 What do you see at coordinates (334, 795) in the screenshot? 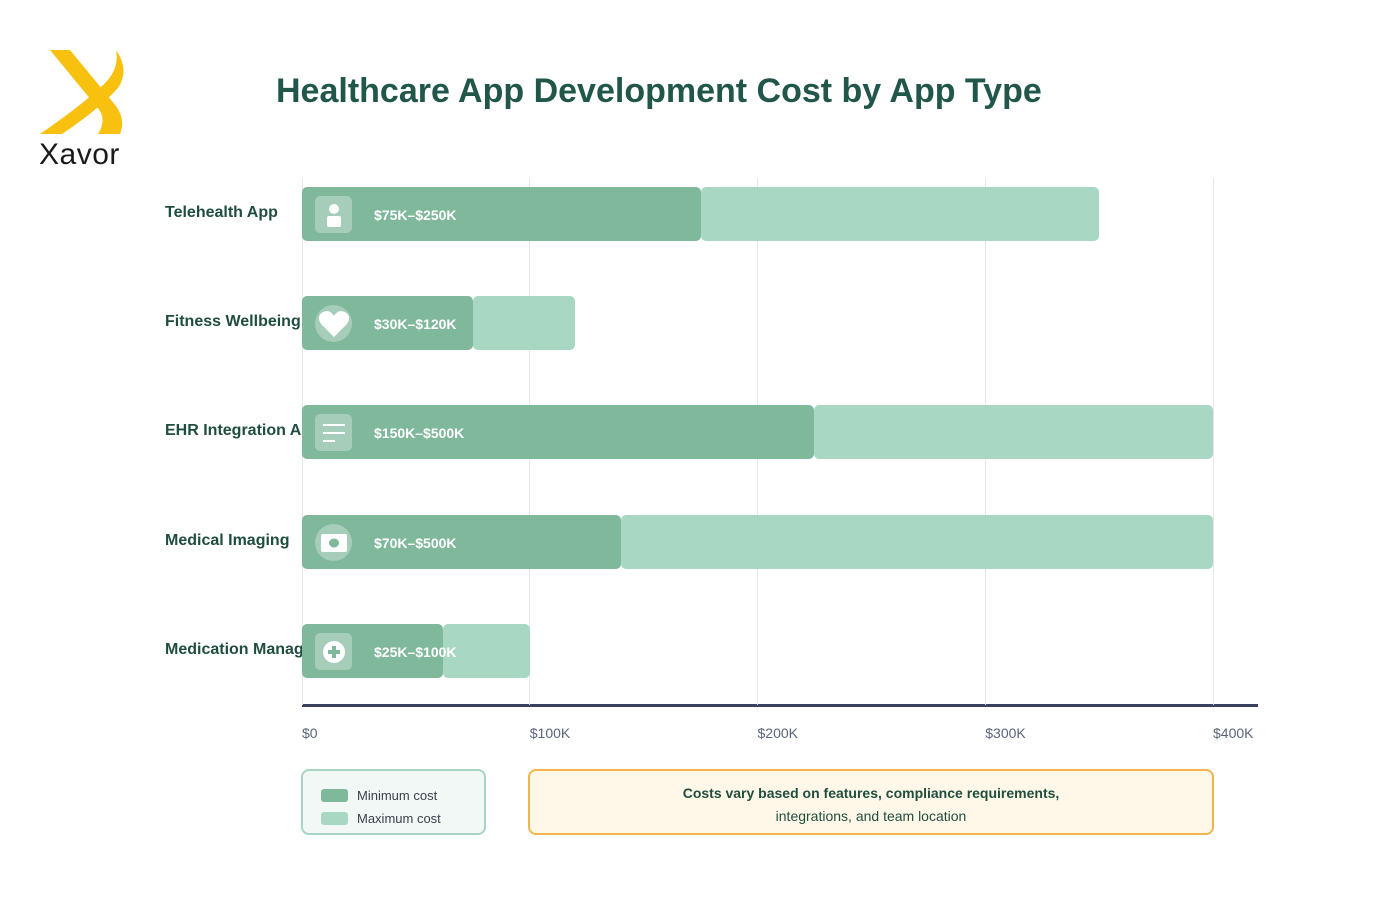
I see `legend-swatch-min` at bounding box center [334, 795].